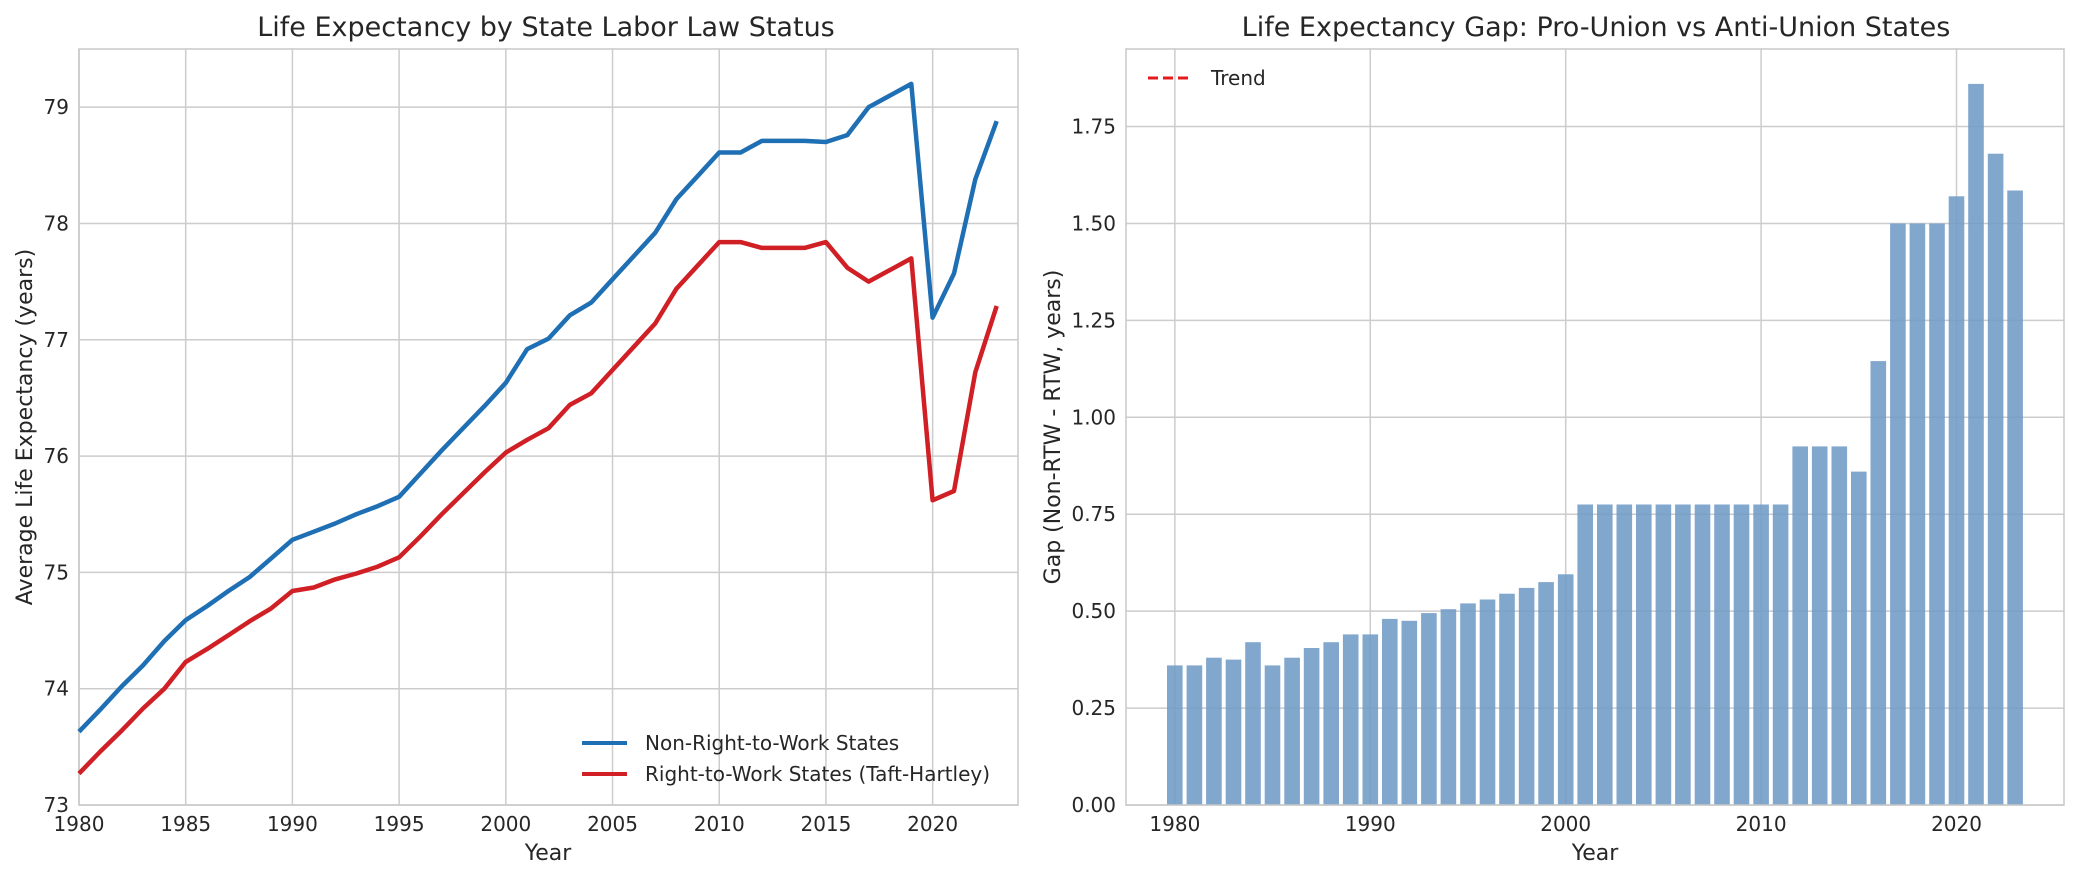 The width and height of the screenshot is (2080, 879). Describe the element at coordinates (56, 805) in the screenshot. I see `left-y-tick-label: 73` at that location.